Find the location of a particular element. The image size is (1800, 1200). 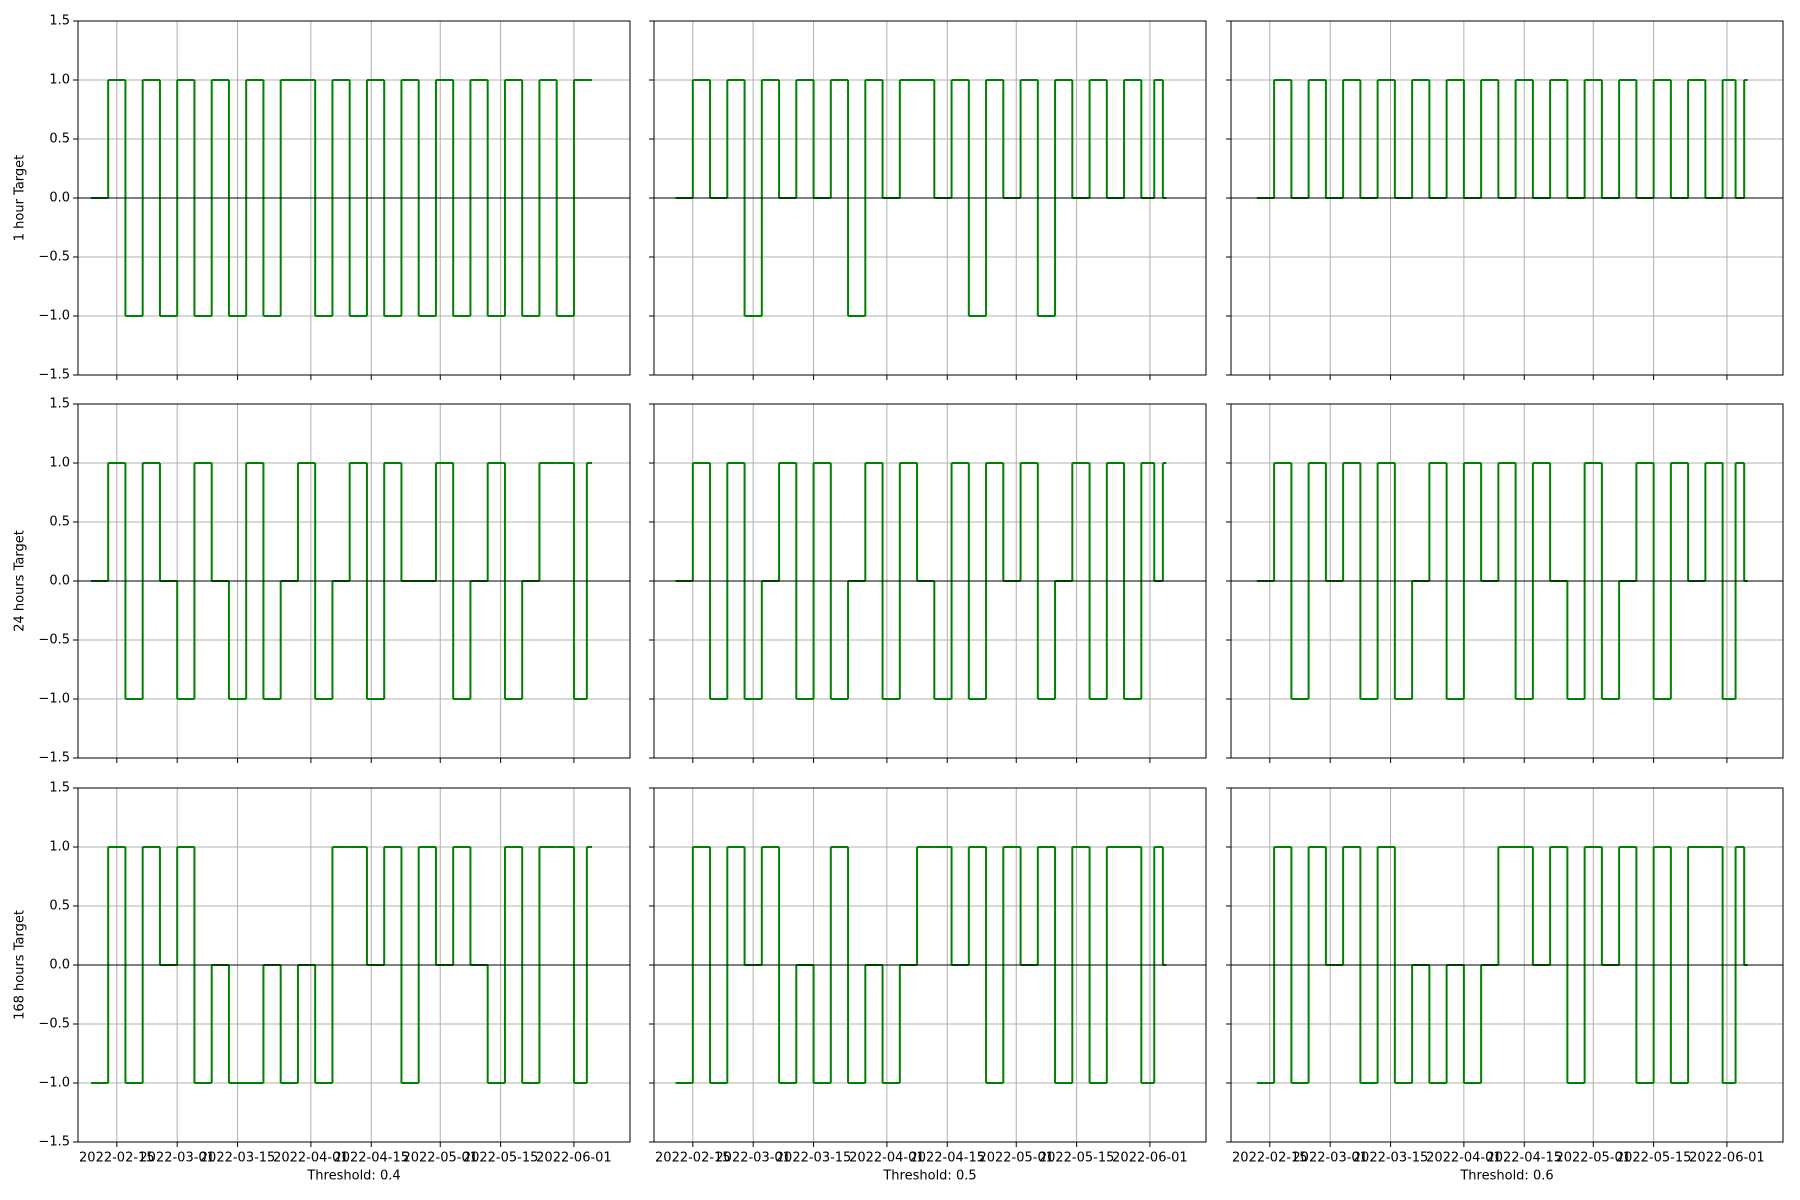

x-axis-label: Threshold: 0.4 is located at coordinates (353, 1176).